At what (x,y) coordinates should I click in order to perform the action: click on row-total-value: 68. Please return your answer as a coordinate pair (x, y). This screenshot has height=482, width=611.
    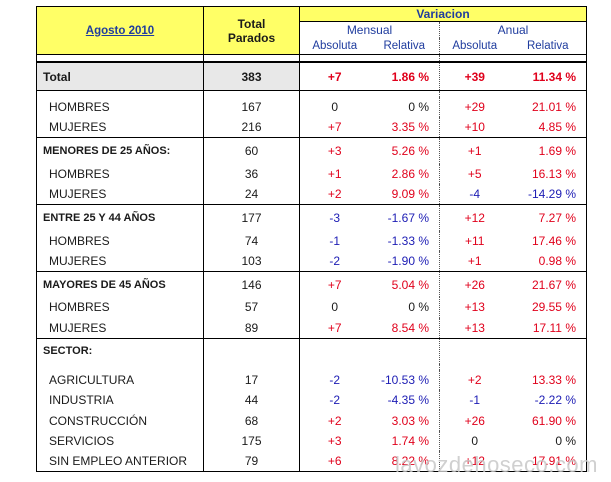
    Looking at the image, I should click on (251, 420).